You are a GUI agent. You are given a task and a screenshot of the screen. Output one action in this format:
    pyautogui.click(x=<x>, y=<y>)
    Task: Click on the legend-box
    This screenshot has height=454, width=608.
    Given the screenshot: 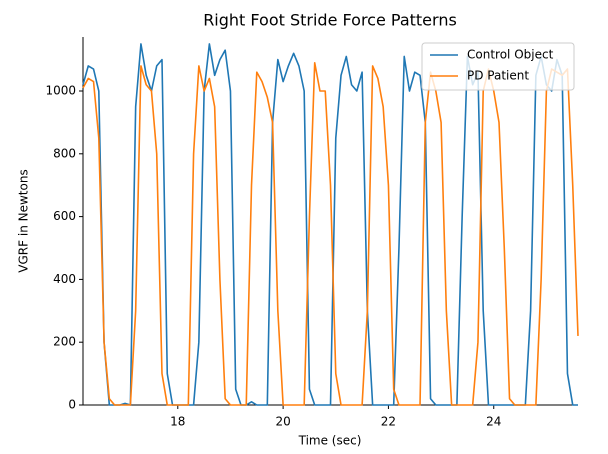 What is the action you would take?
    pyautogui.click(x=498, y=66)
    